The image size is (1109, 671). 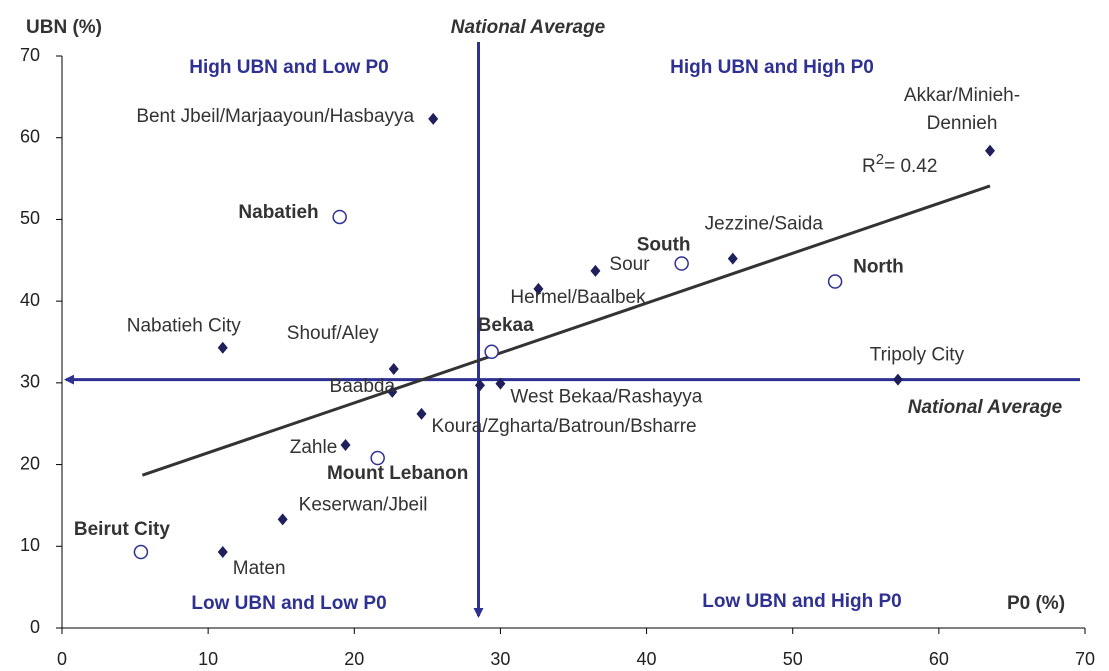 What do you see at coordinates (664, 245) in the screenshot?
I see `point-label: South` at bounding box center [664, 245].